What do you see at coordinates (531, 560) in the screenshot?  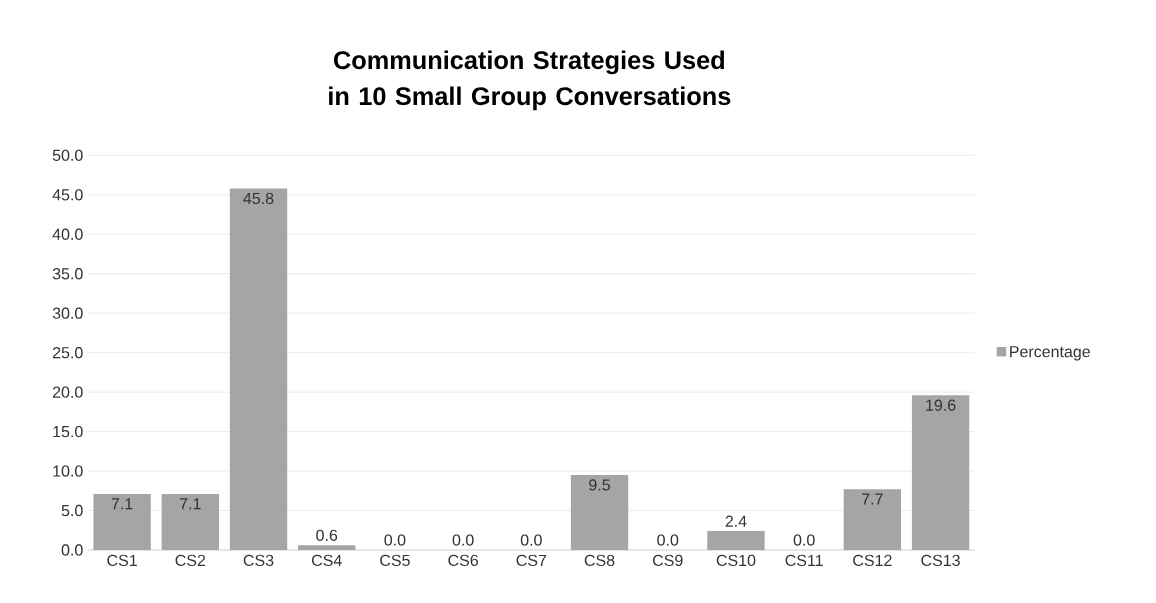 I see `x-tick-label: CS7` at bounding box center [531, 560].